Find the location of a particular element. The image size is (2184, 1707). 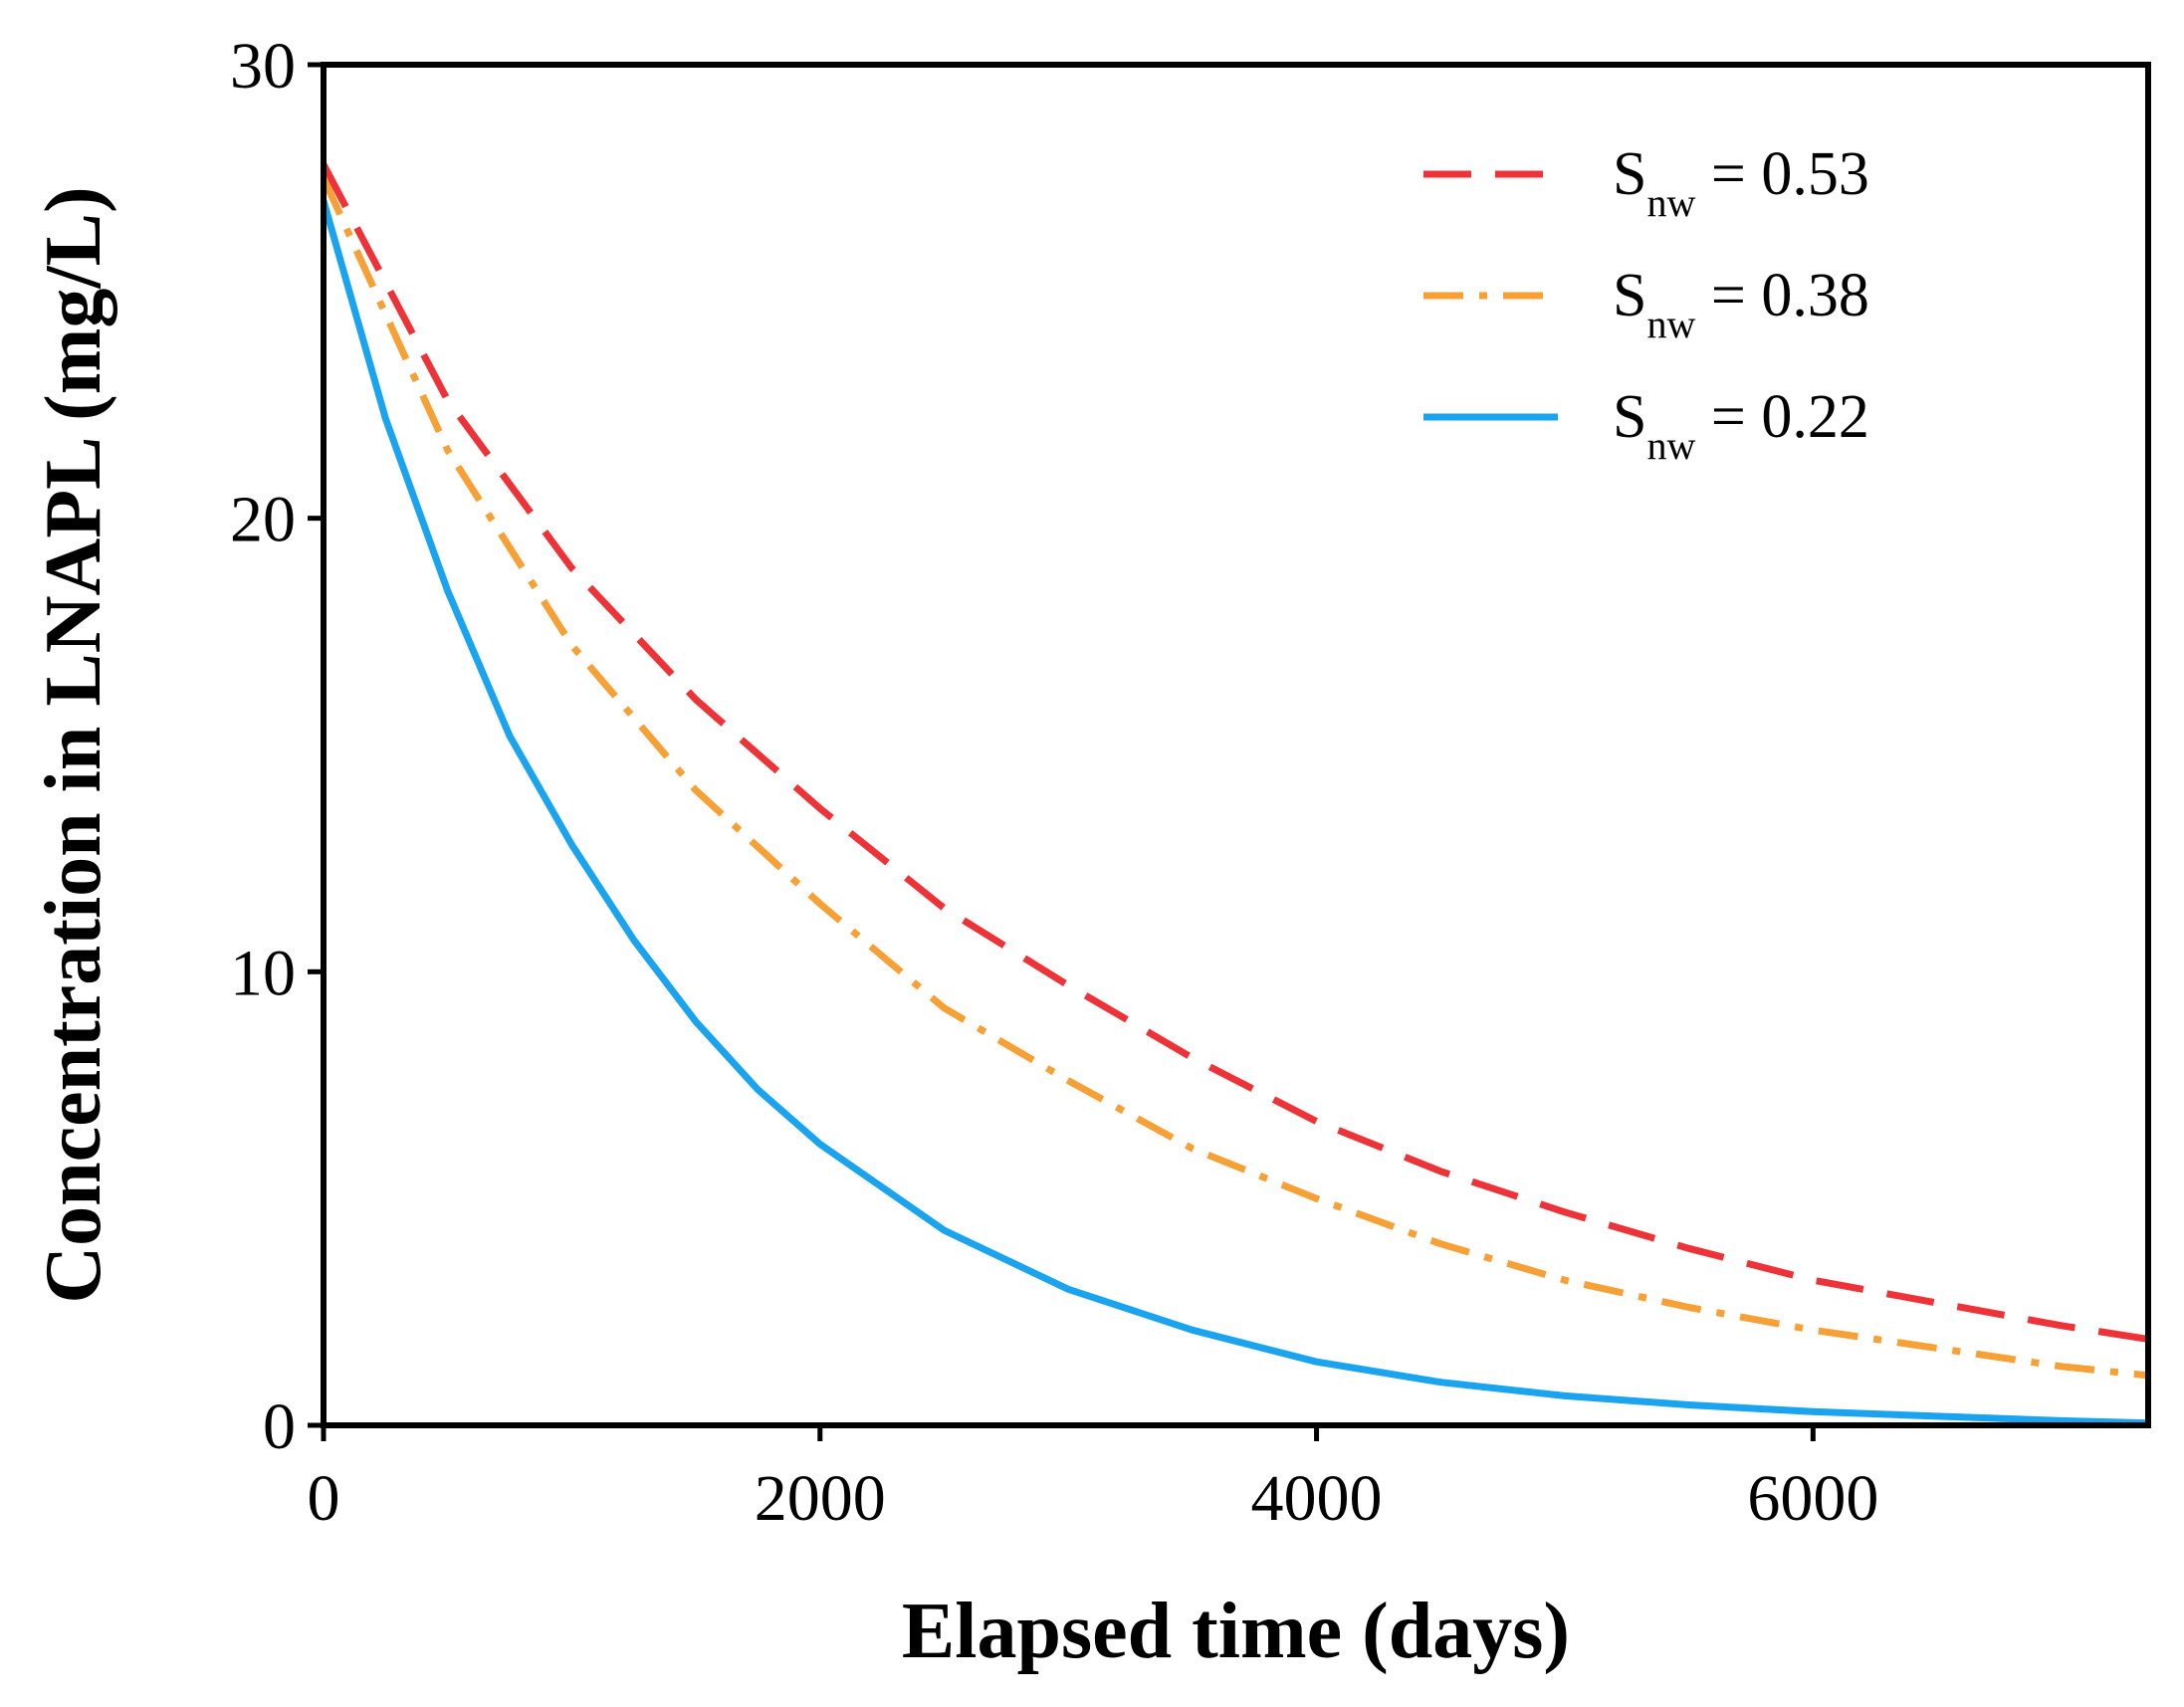

y-tick-label: 10 is located at coordinates (263, 973).